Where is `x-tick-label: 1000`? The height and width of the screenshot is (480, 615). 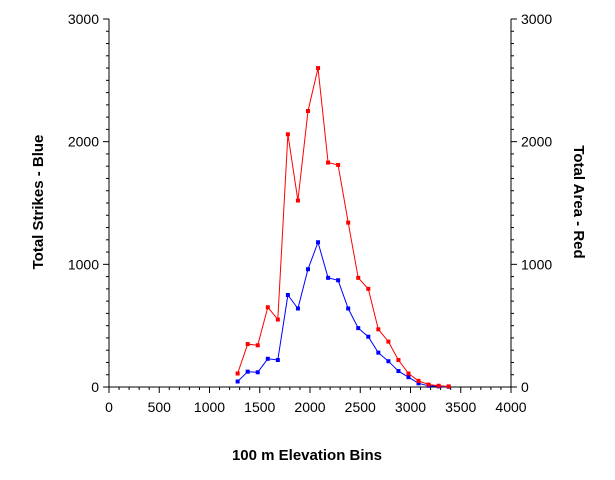 x-tick-label: 1000 is located at coordinates (209, 407).